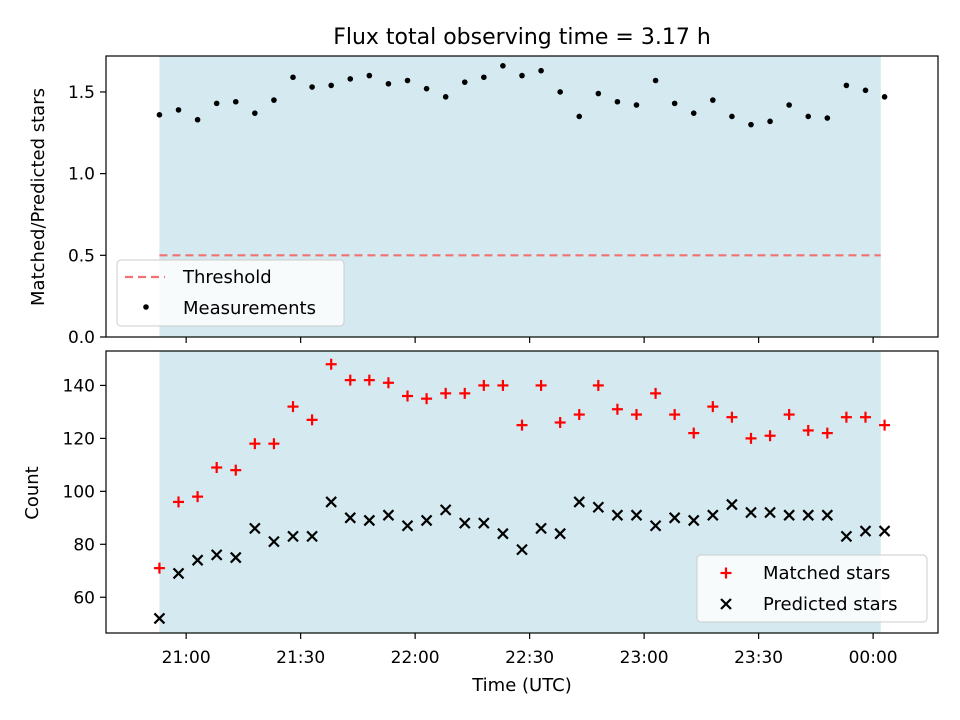 This screenshot has height=720, width=960. I want to click on bottom-y-ticks: 60 80 100 120 140, so click(84, 492).